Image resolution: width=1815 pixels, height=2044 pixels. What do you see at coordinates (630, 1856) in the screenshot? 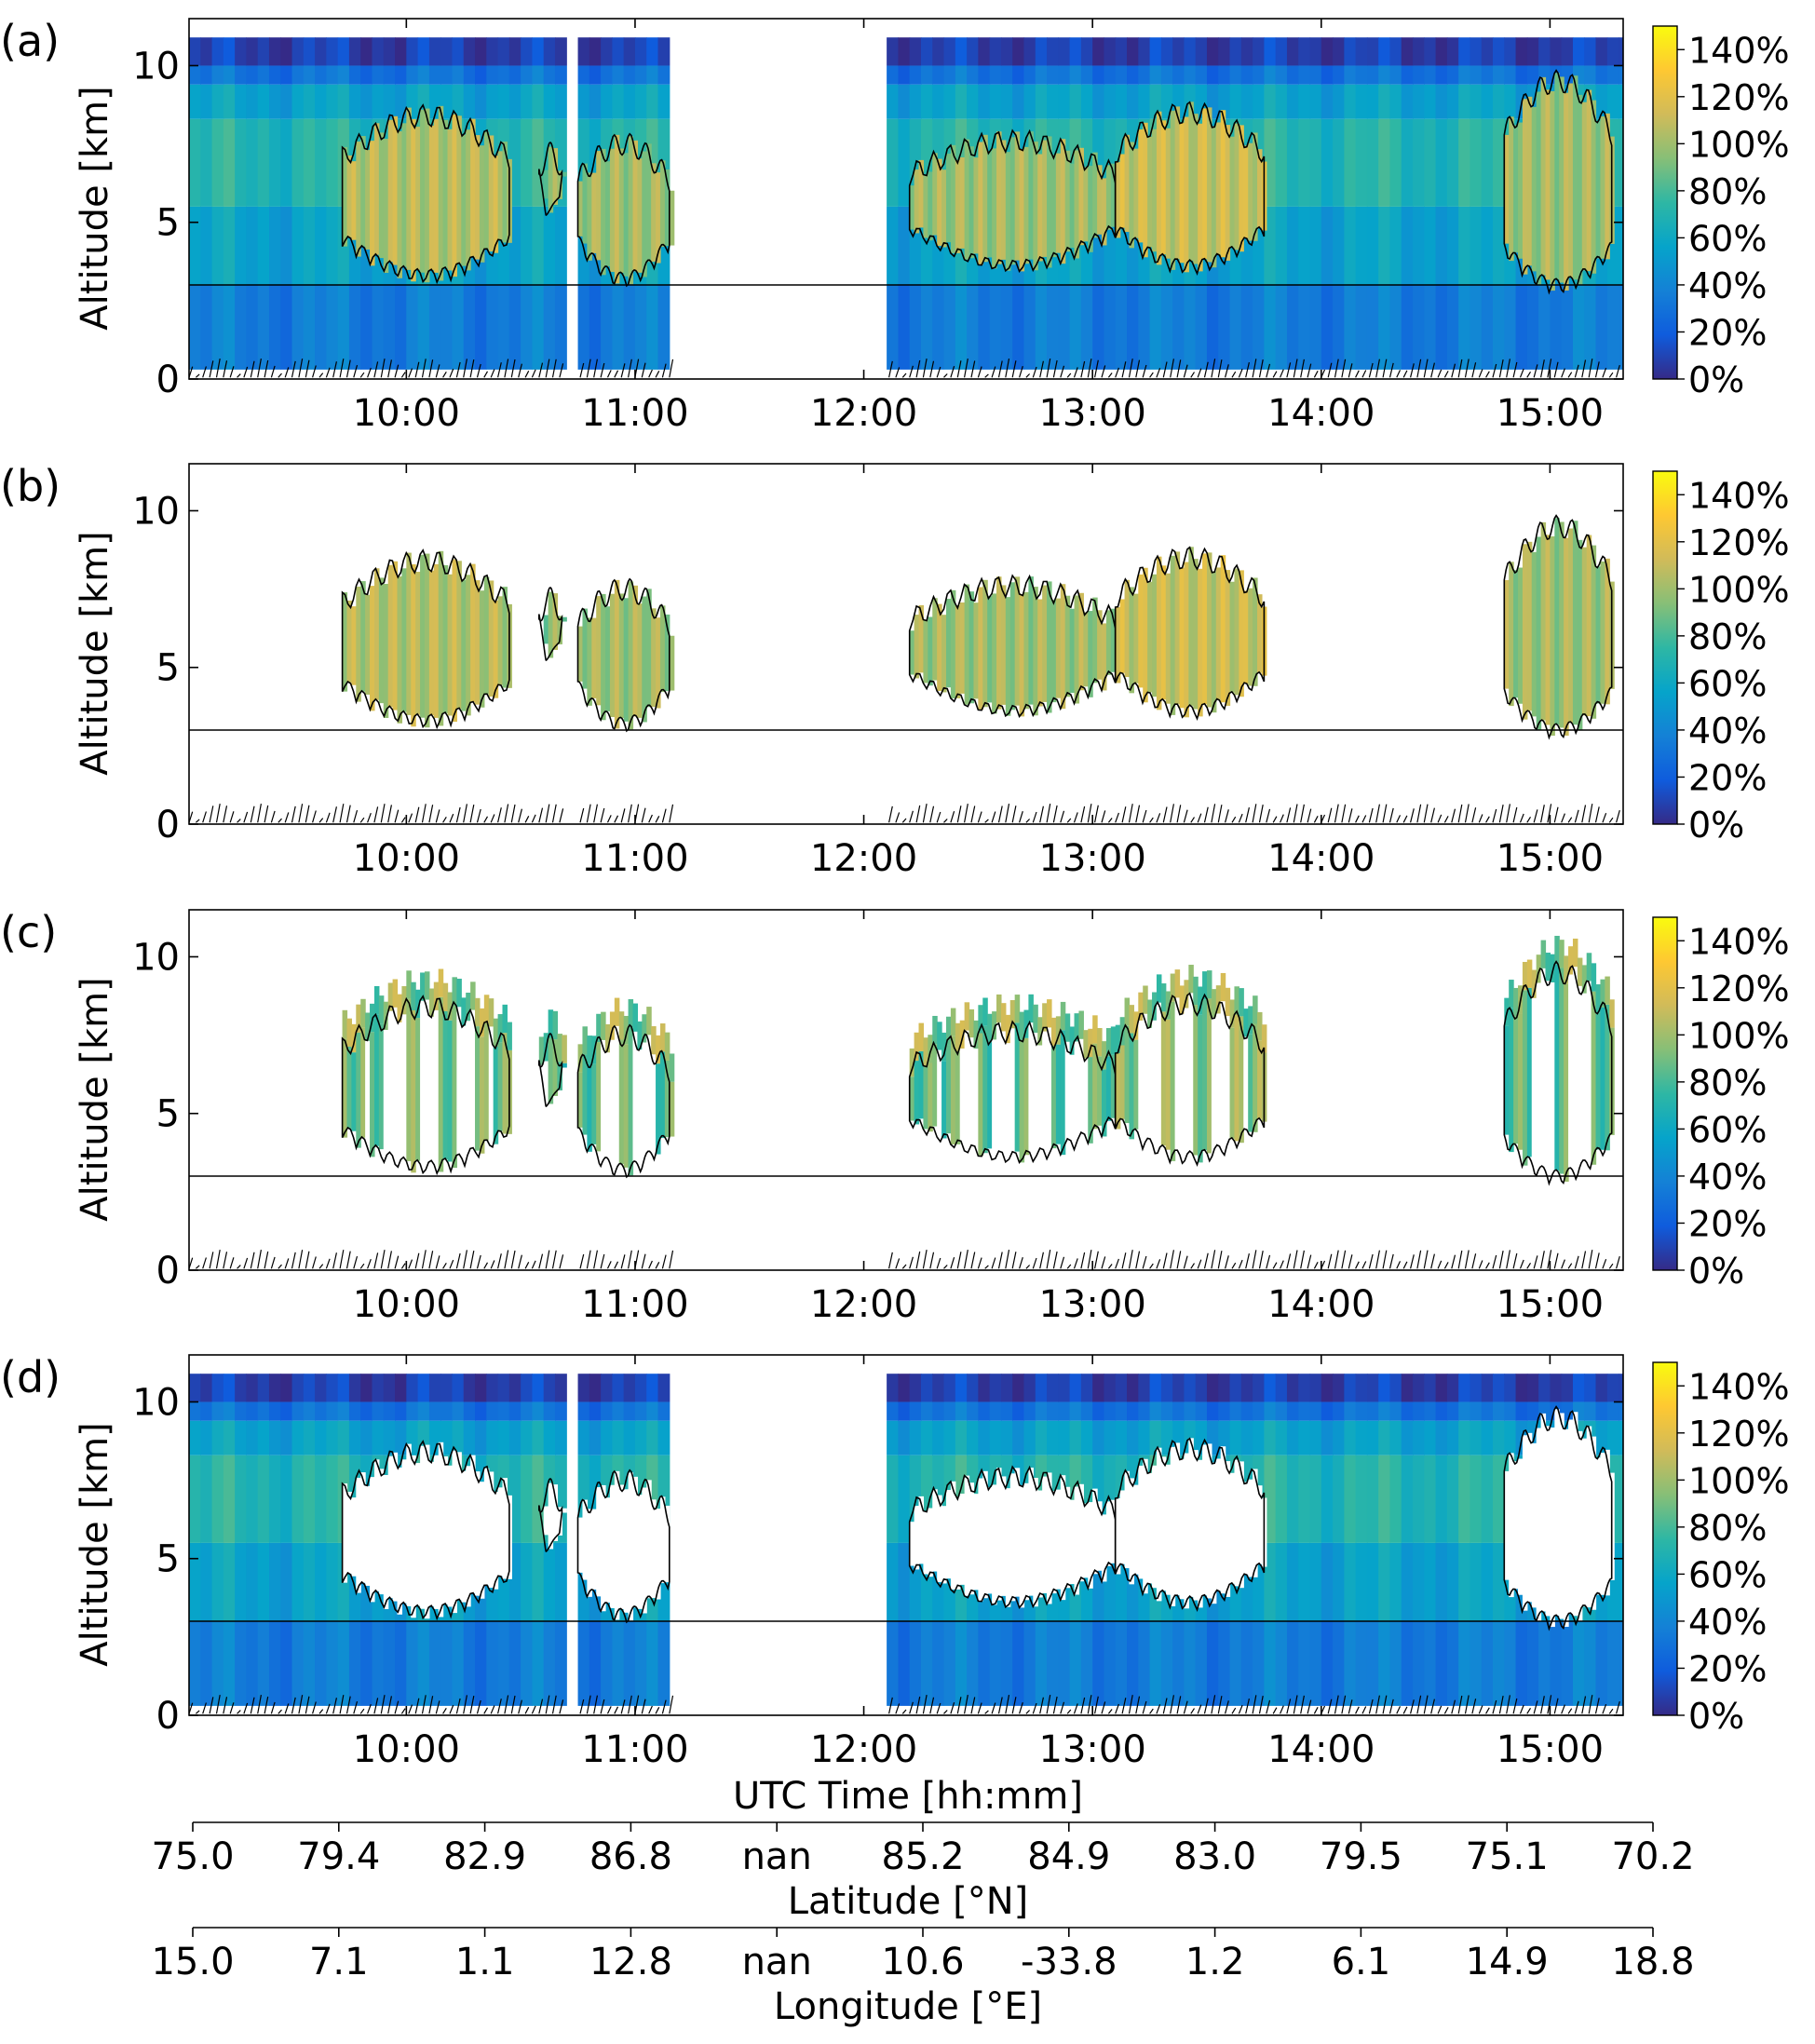
I see `secondary-tick-label: 86.8` at bounding box center [630, 1856].